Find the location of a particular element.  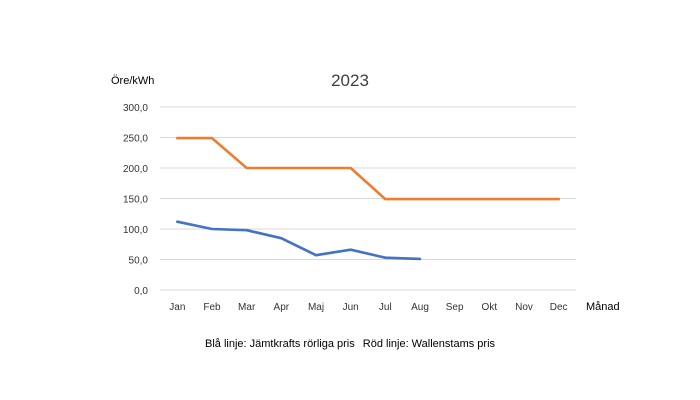

x-axis-label: Månad is located at coordinates (603, 307).